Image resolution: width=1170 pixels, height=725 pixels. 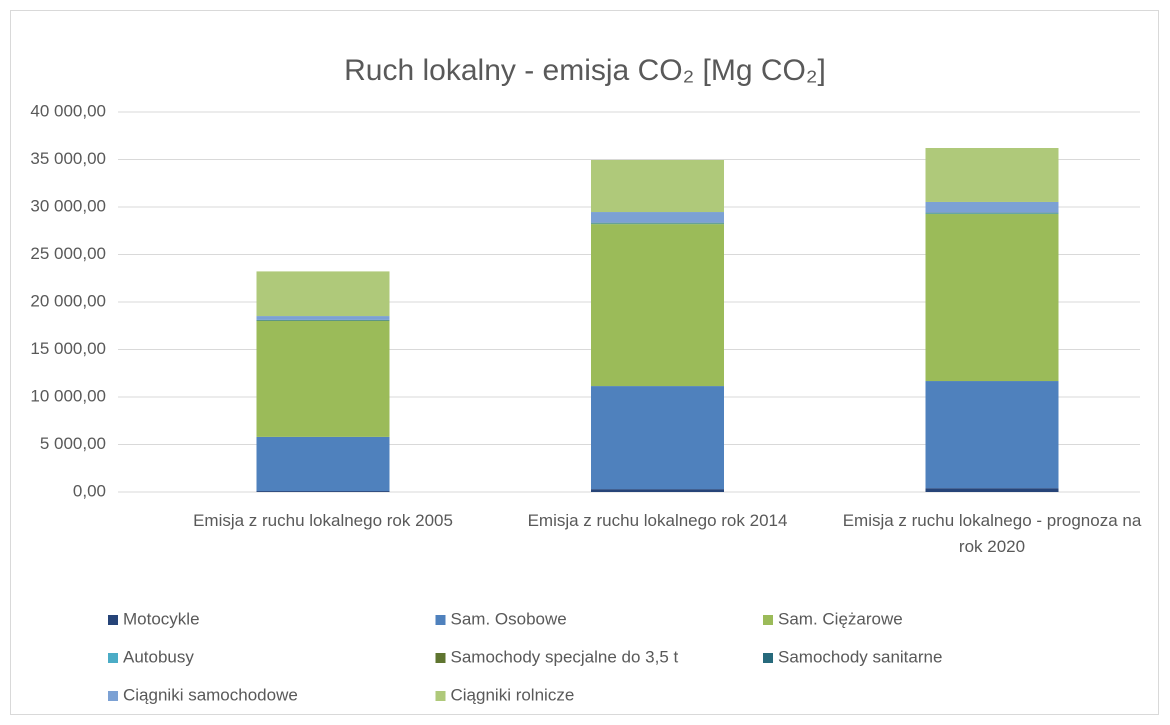 What do you see at coordinates (68, 395) in the screenshot?
I see `y-tick-label: 10 000,00` at bounding box center [68, 395].